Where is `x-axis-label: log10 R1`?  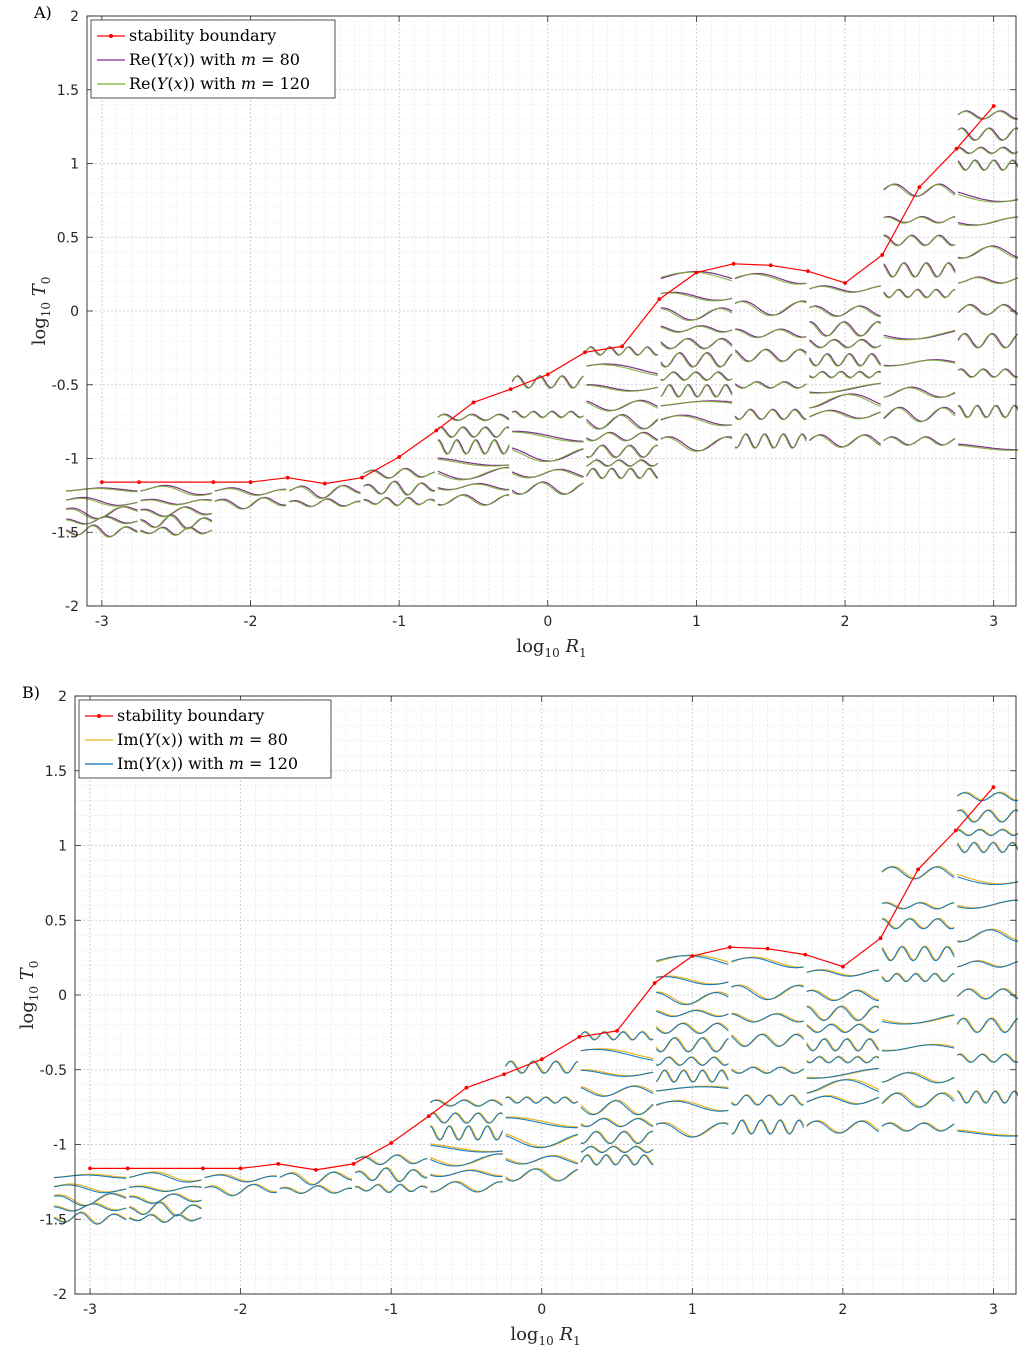
x-axis-label: log10 R1 is located at coordinates (551, 648).